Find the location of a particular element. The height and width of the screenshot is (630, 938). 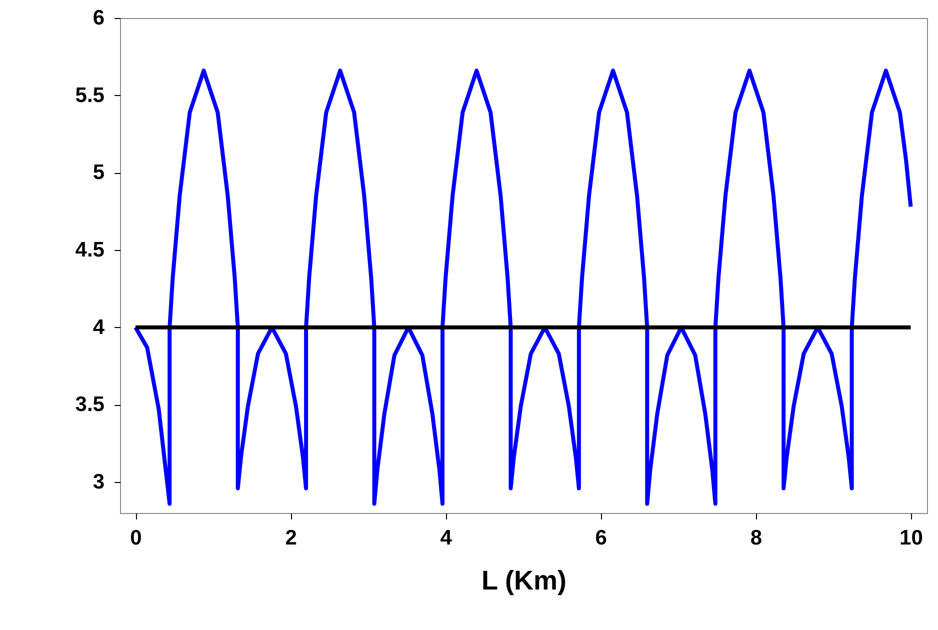

x-tick-label: 10 is located at coordinates (911, 538).